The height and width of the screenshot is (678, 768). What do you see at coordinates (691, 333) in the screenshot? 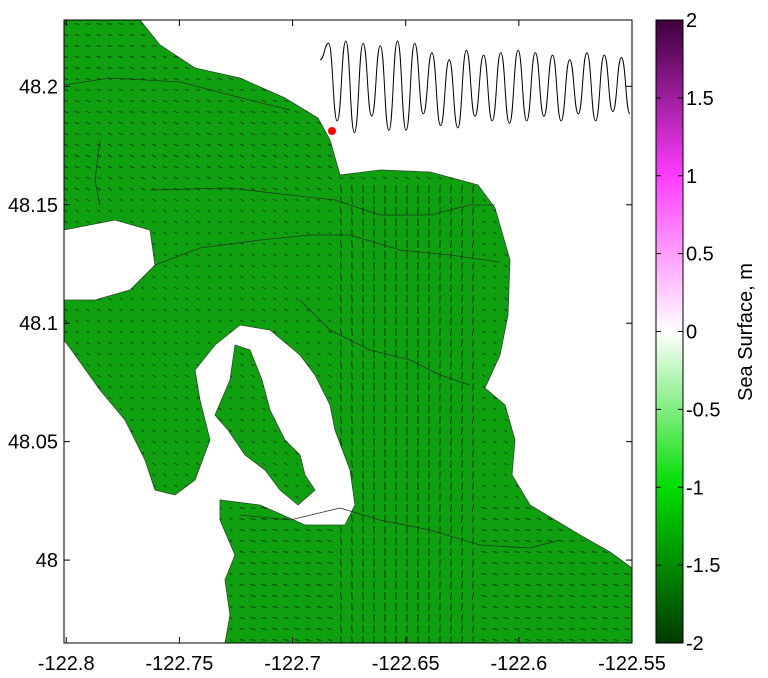
I see `colorbar-tick-label: 0` at bounding box center [691, 333].